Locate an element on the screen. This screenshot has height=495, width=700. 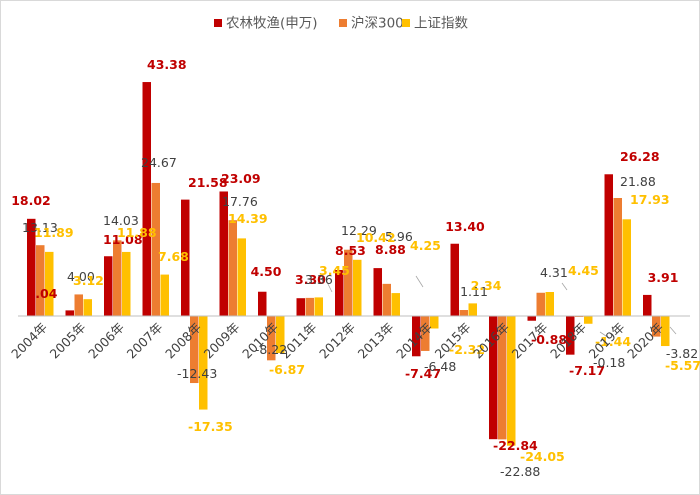
data-label-s3: 11.89 is located at coordinates (54, 232).